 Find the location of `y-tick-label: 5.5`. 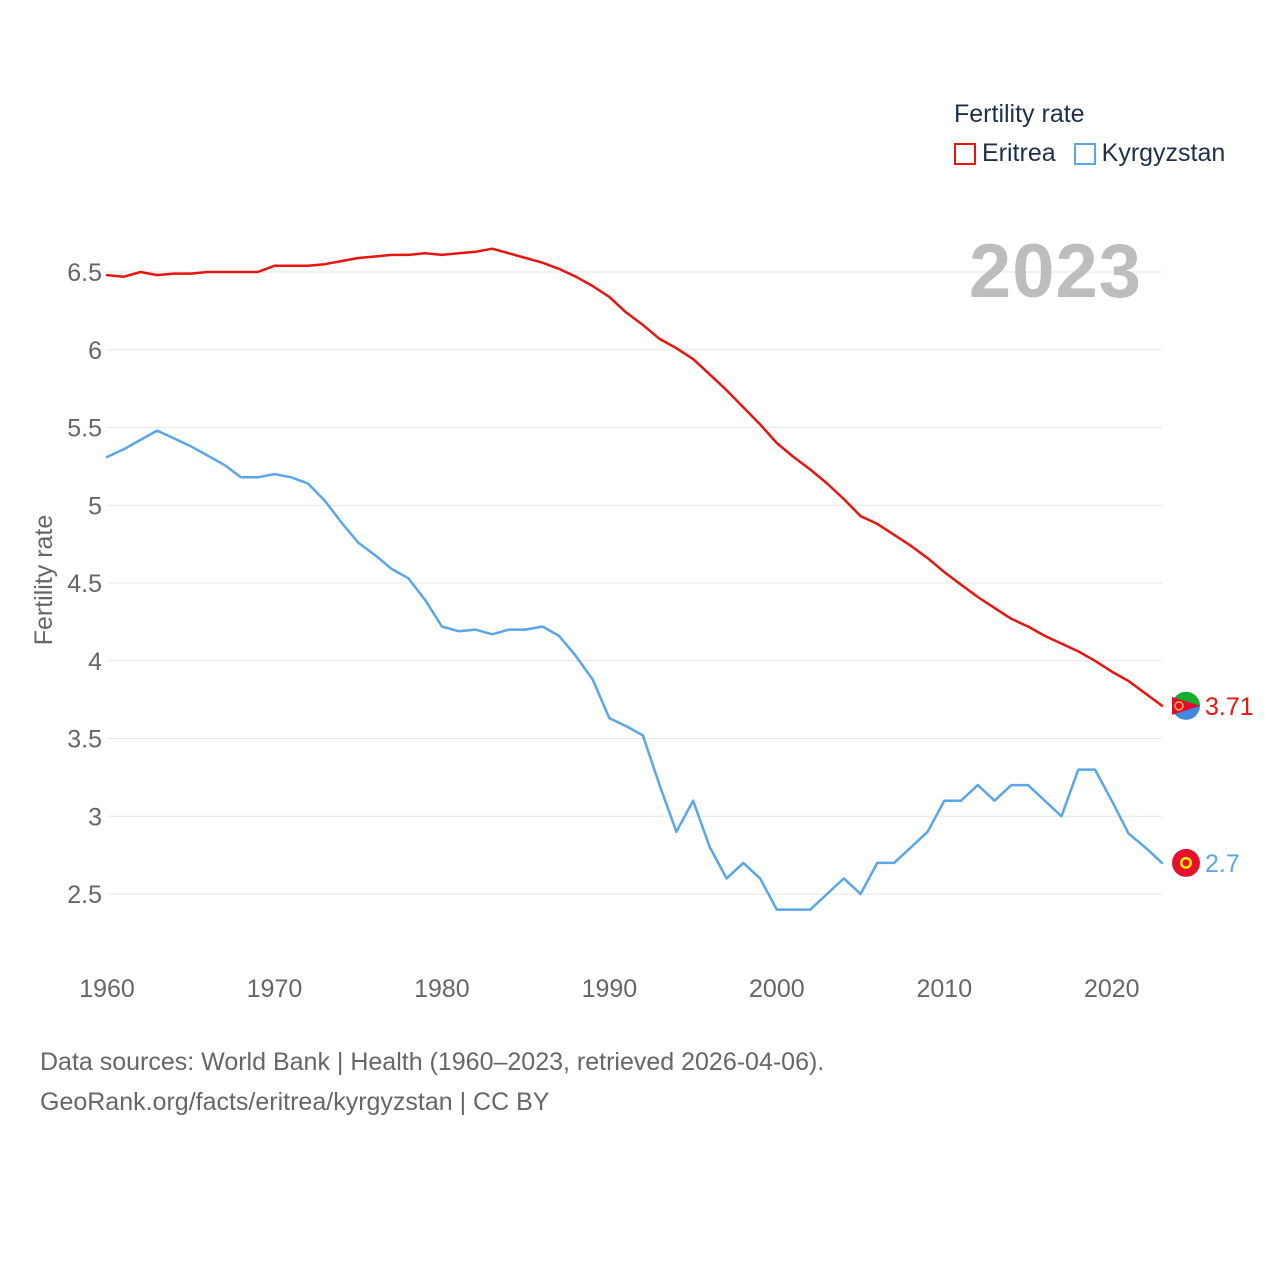

y-tick-label: 5.5 is located at coordinates (84, 429).